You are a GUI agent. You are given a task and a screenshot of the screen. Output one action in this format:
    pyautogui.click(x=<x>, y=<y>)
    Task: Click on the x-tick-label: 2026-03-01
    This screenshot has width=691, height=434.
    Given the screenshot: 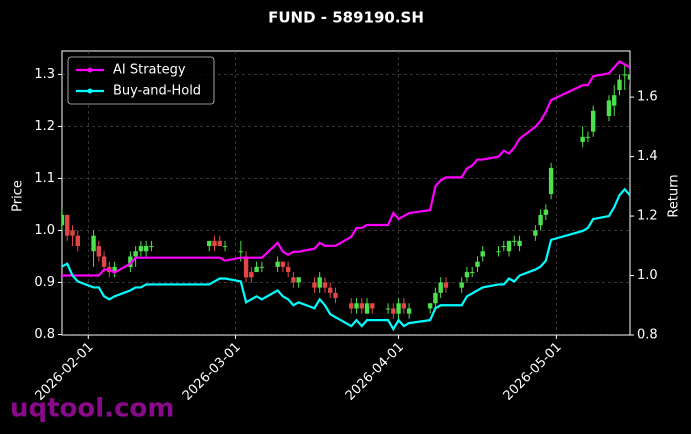 What is the action you would take?
    pyautogui.click(x=212, y=372)
    